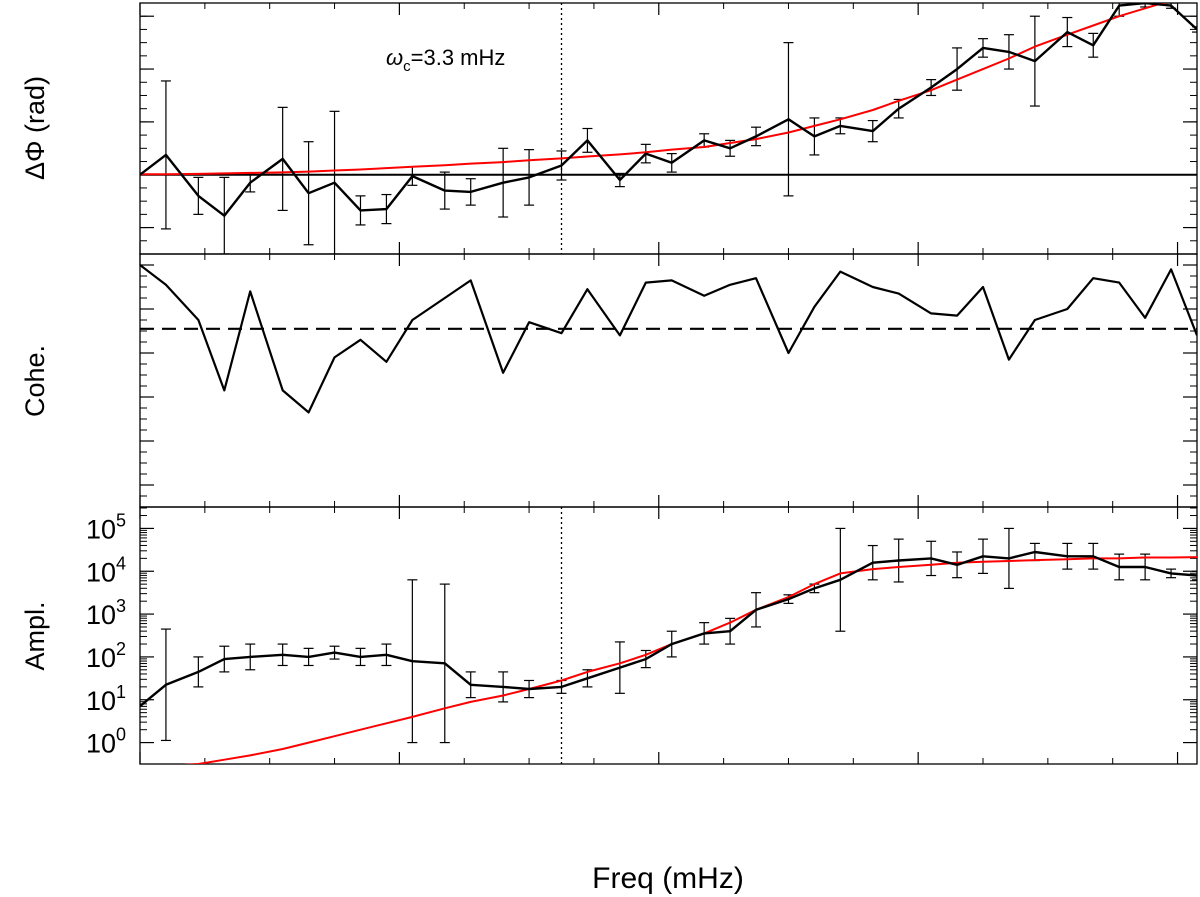 The image size is (1200, 897). I want to click on amplitude-error-bar, so click(1194, 575).